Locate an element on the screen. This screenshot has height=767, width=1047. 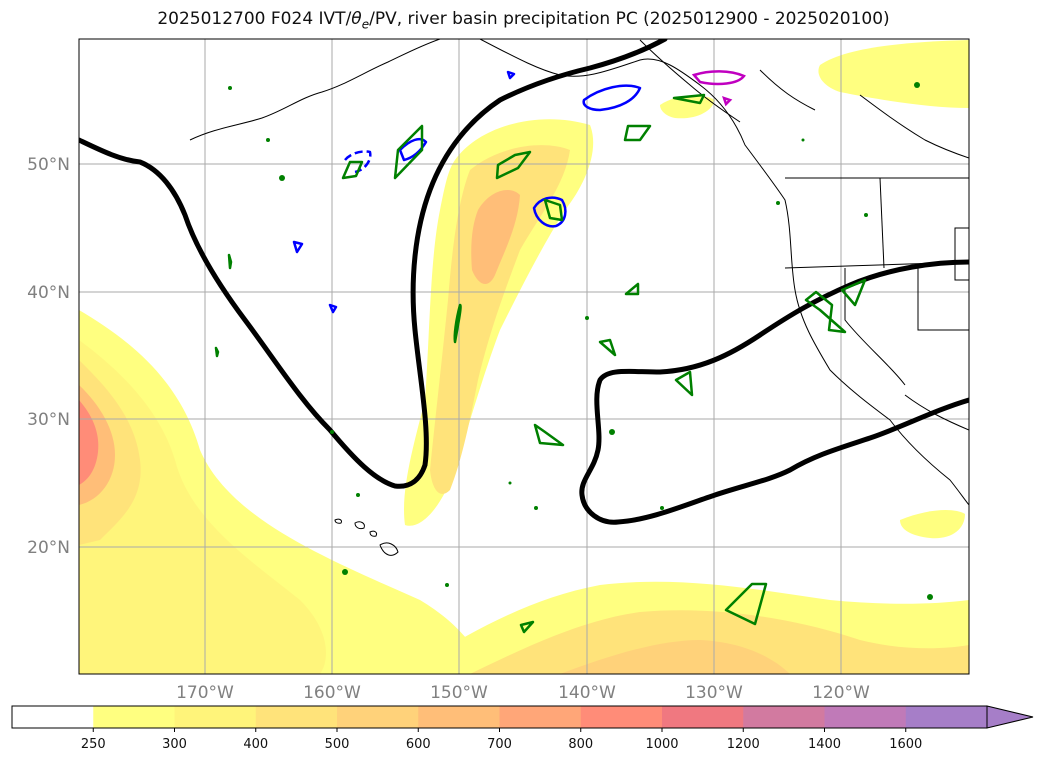
colorbar-label: 700 is located at coordinates (499, 744).